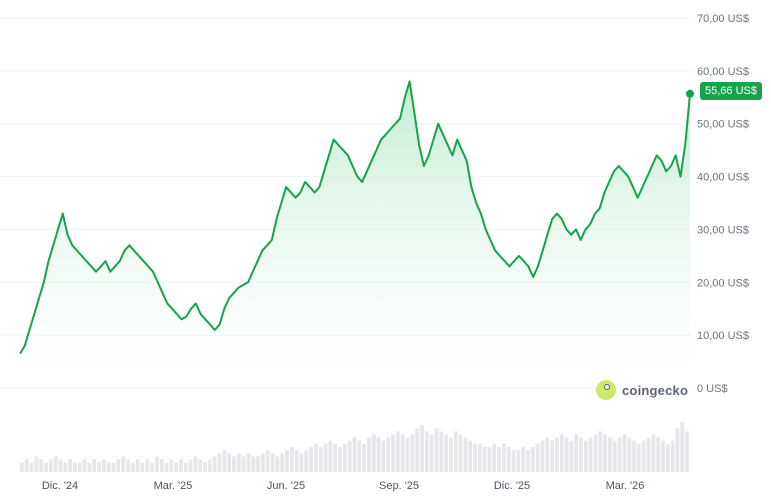 The image size is (771, 497). Describe the element at coordinates (723, 125) in the screenshot. I see `y-tick-label: 50,00 US$` at that location.